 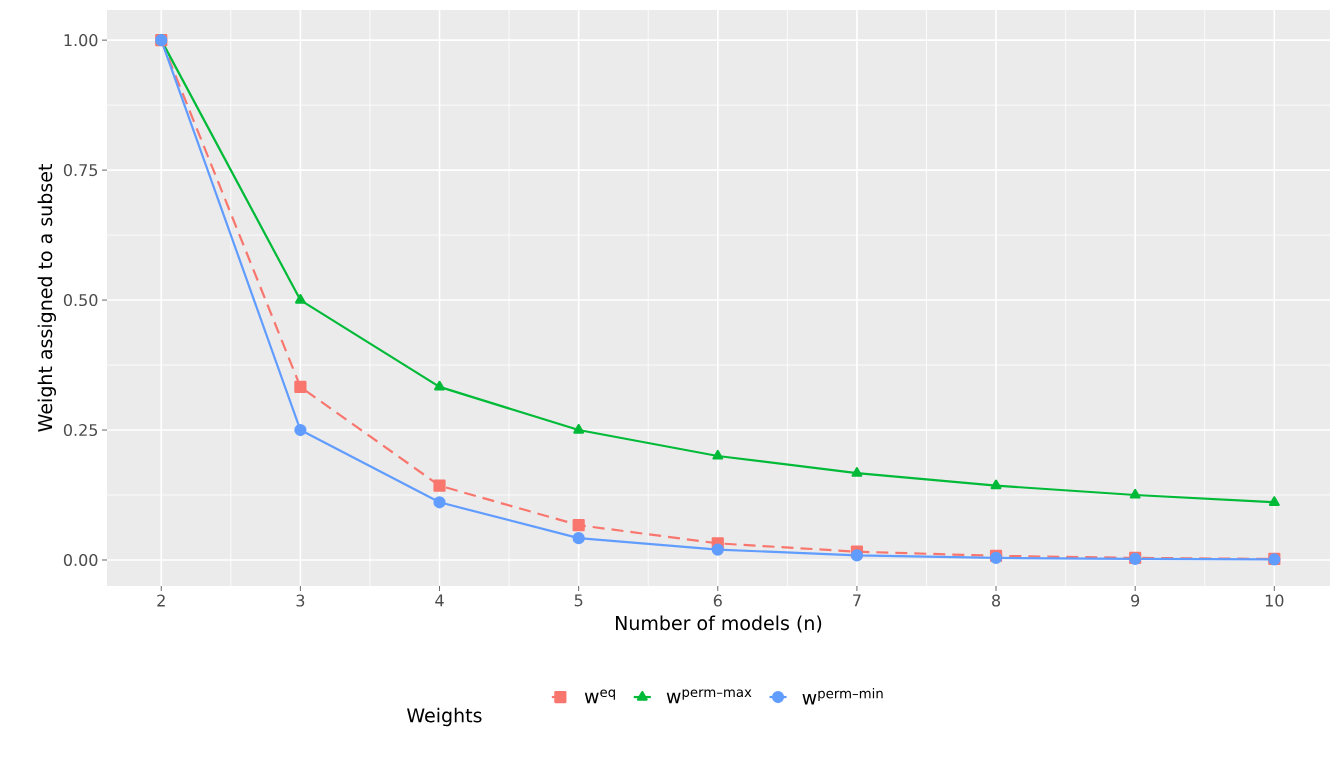 I want to click on legend-title: Weights, so click(x=444, y=717).